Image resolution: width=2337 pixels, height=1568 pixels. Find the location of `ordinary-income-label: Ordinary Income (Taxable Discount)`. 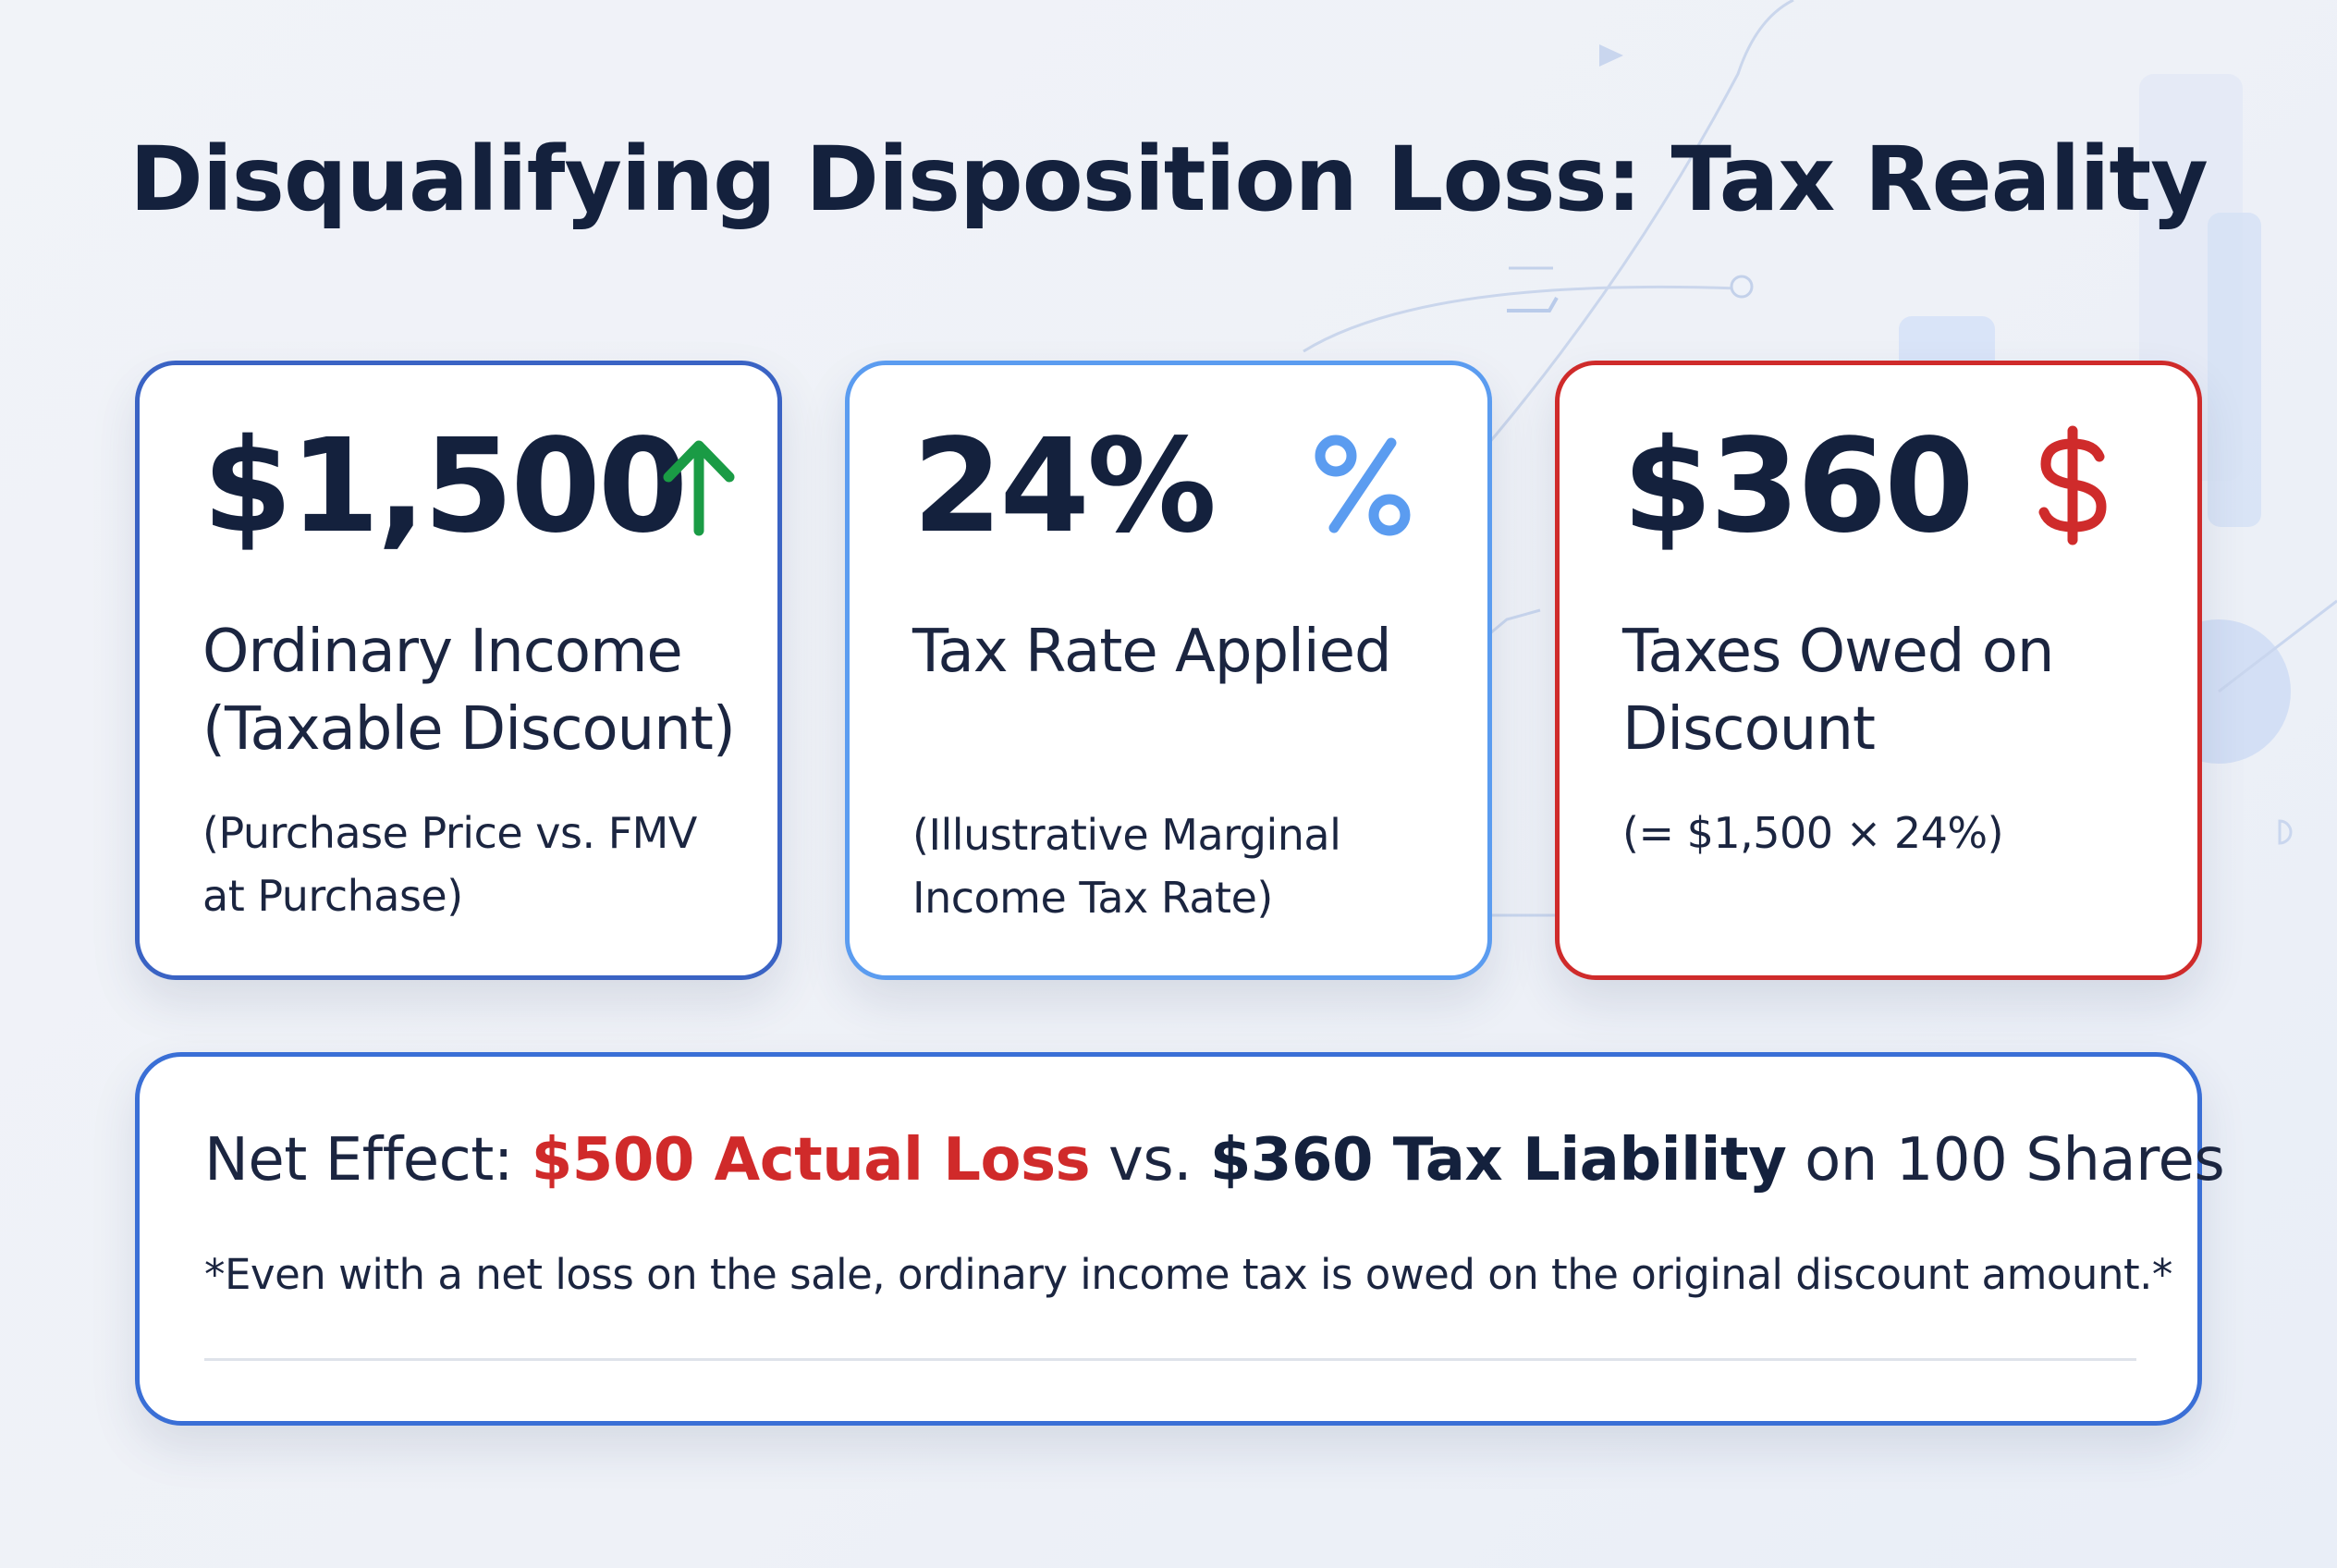

ordinary-income-label: Ordinary Income (Taxable Discount) is located at coordinates (469, 691).